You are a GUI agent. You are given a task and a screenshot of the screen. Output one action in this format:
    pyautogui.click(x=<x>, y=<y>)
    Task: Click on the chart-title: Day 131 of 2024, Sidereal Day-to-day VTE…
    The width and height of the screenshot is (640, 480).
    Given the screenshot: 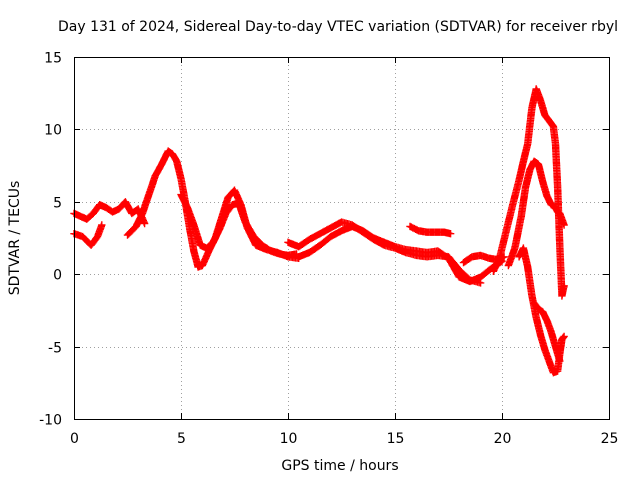 What is the action you would take?
    pyautogui.click(x=338, y=27)
    